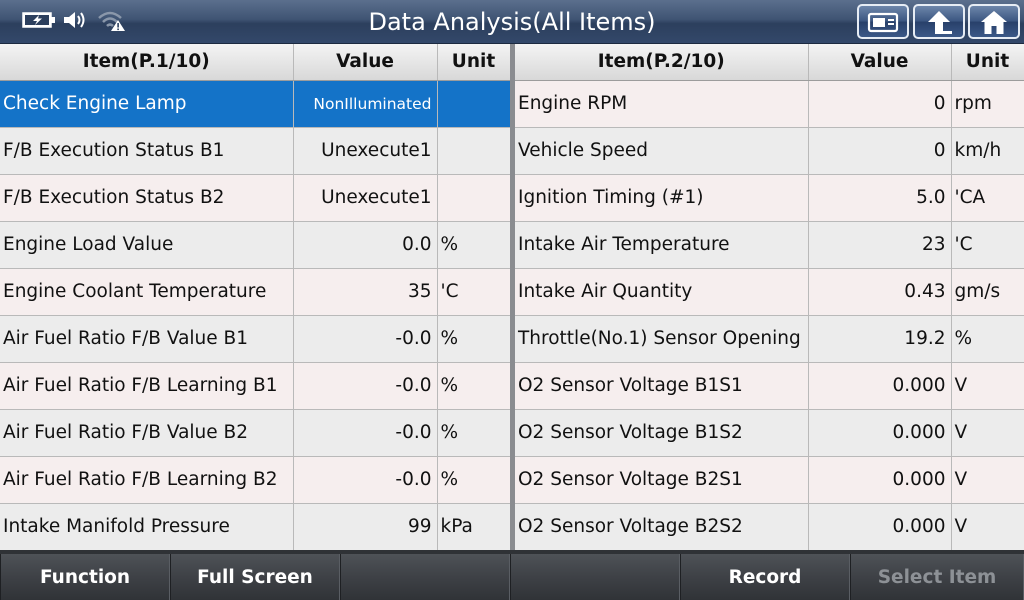 This screenshot has width=1024, height=600. I want to click on item-cell: Check Engine Lamp, so click(147, 104).